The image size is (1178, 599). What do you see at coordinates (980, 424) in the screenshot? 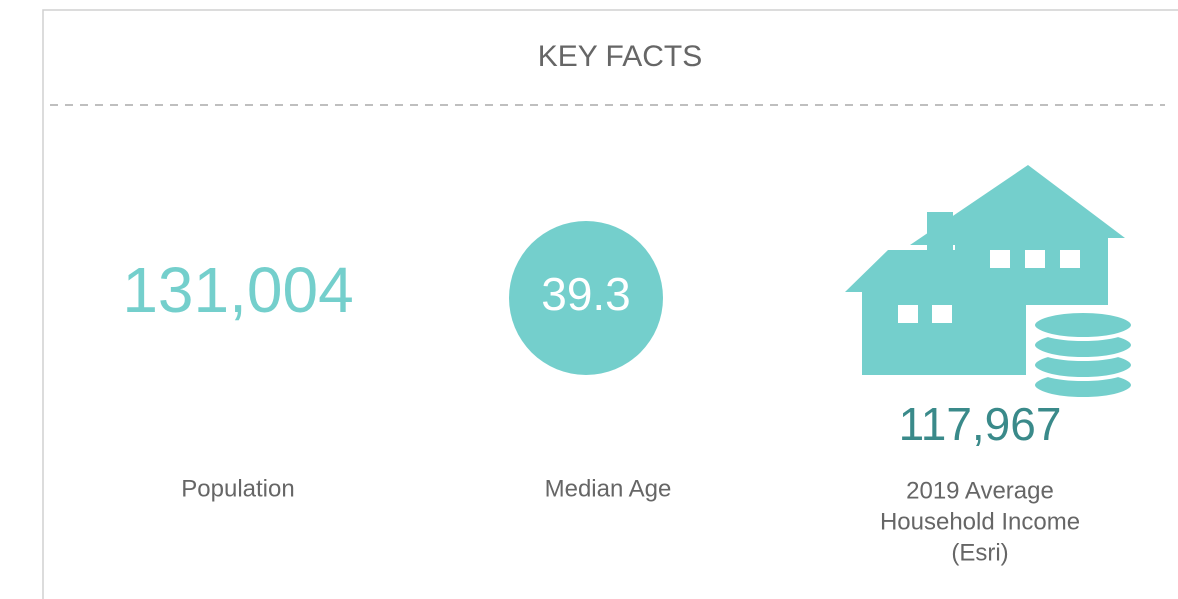
I see `income-value: 117,967` at bounding box center [980, 424].